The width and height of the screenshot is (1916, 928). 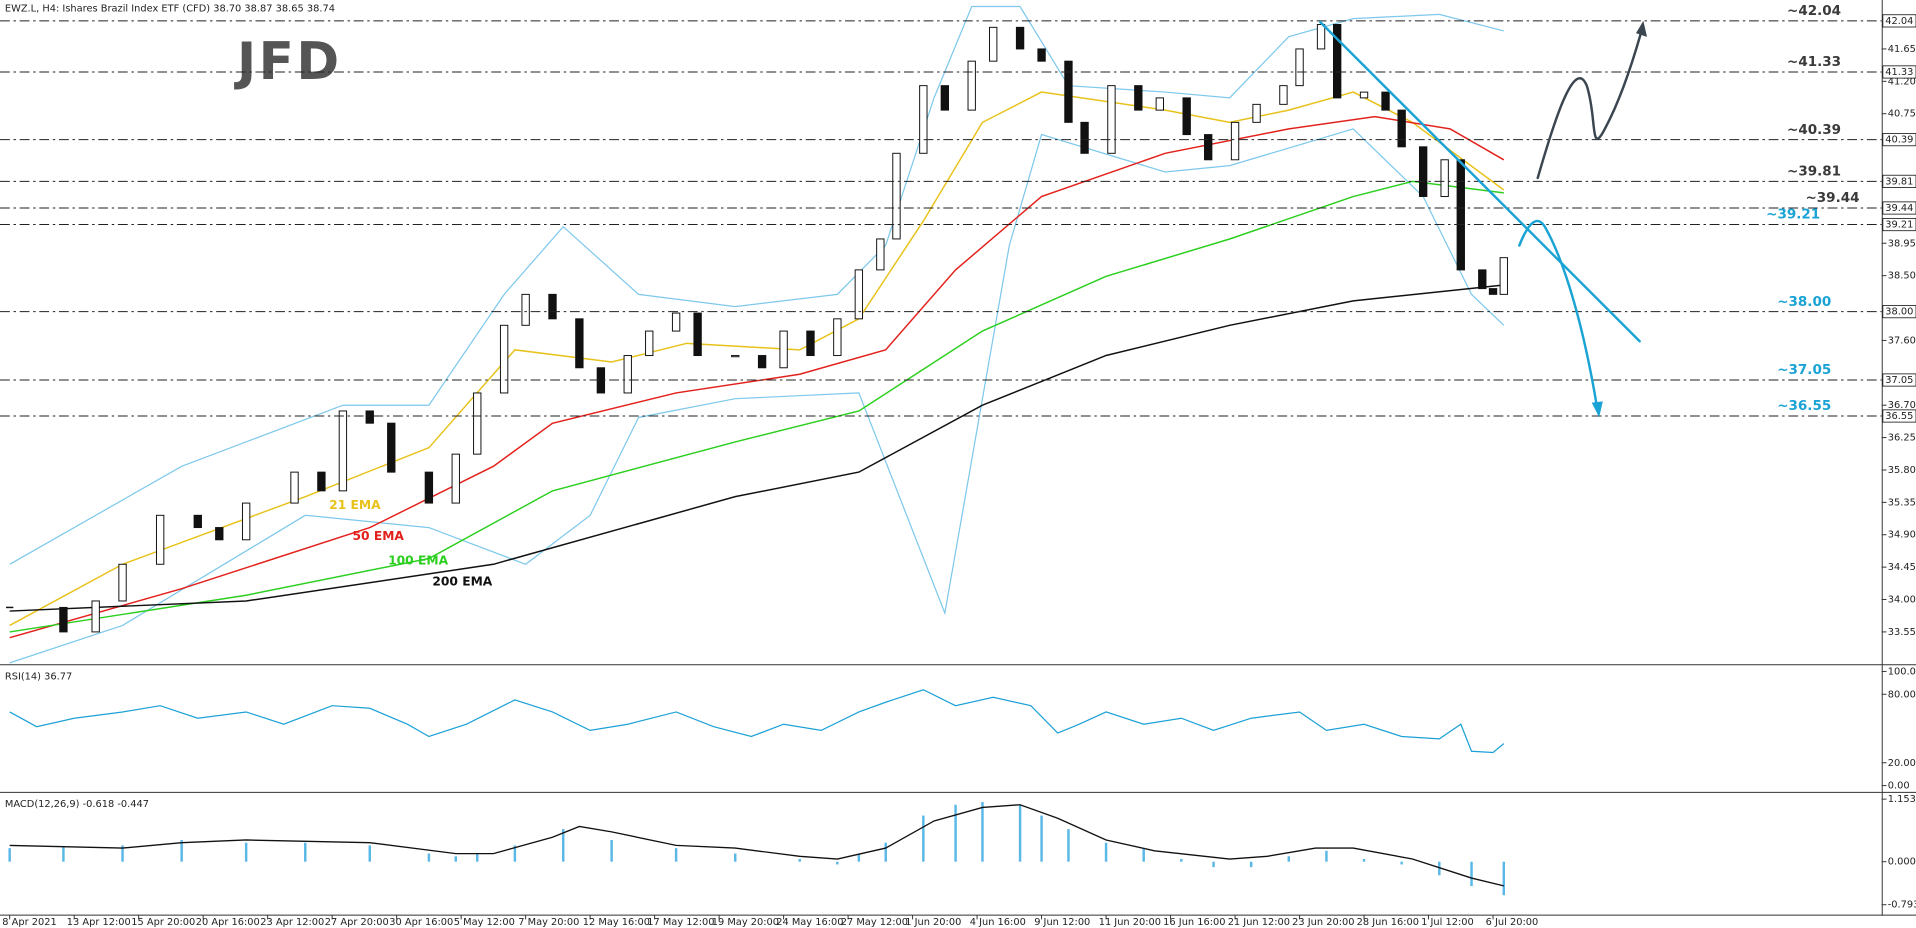 What do you see at coordinates (355, 505) in the screenshot?
I see `ema-label: 21 EMA` at bounding box center [355, 505].